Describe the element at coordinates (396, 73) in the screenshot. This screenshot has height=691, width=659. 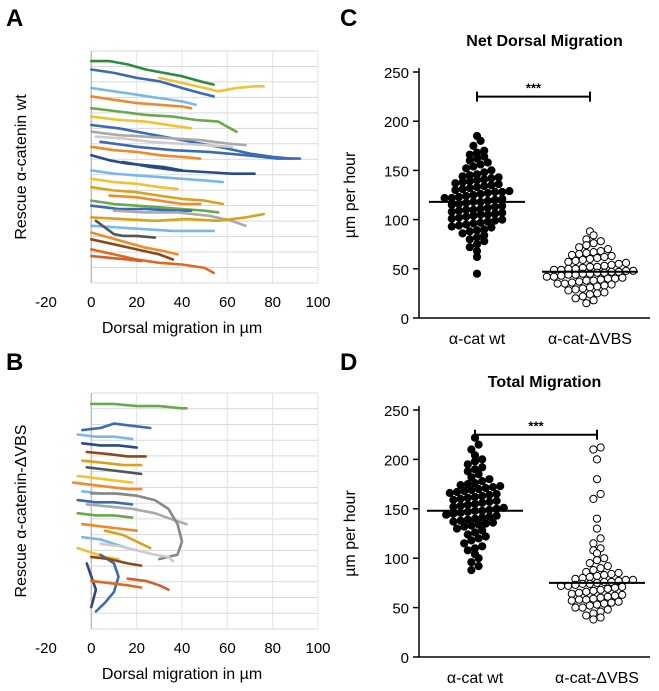
I see `y-tick-label: 250` at that location.